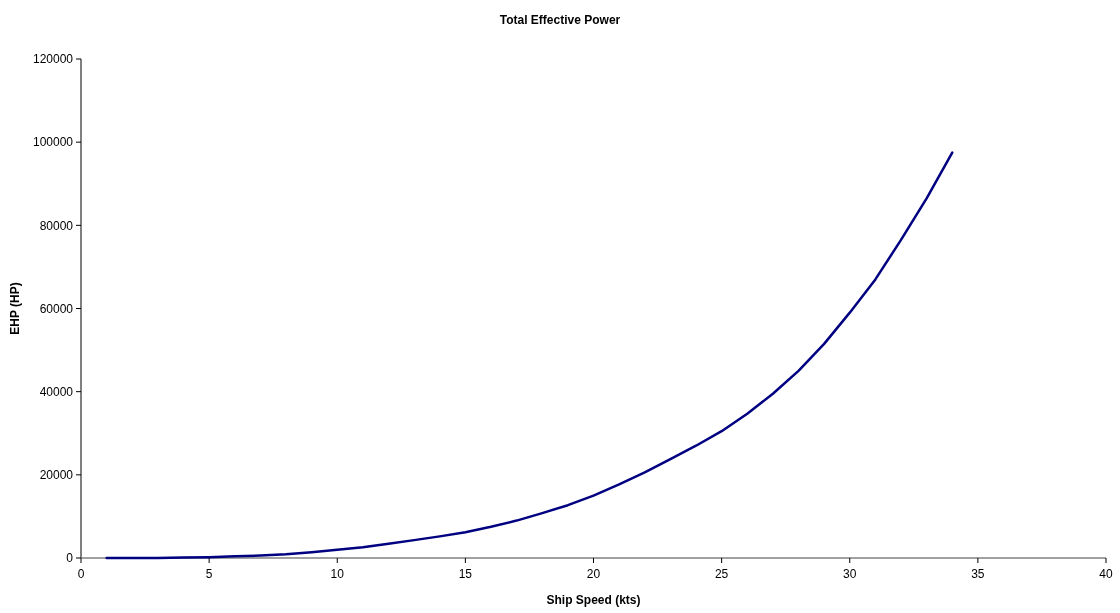 The width and height of the screenshot is (1120, 613). I want to click on x-tick-label: 10, so click(337, 574).